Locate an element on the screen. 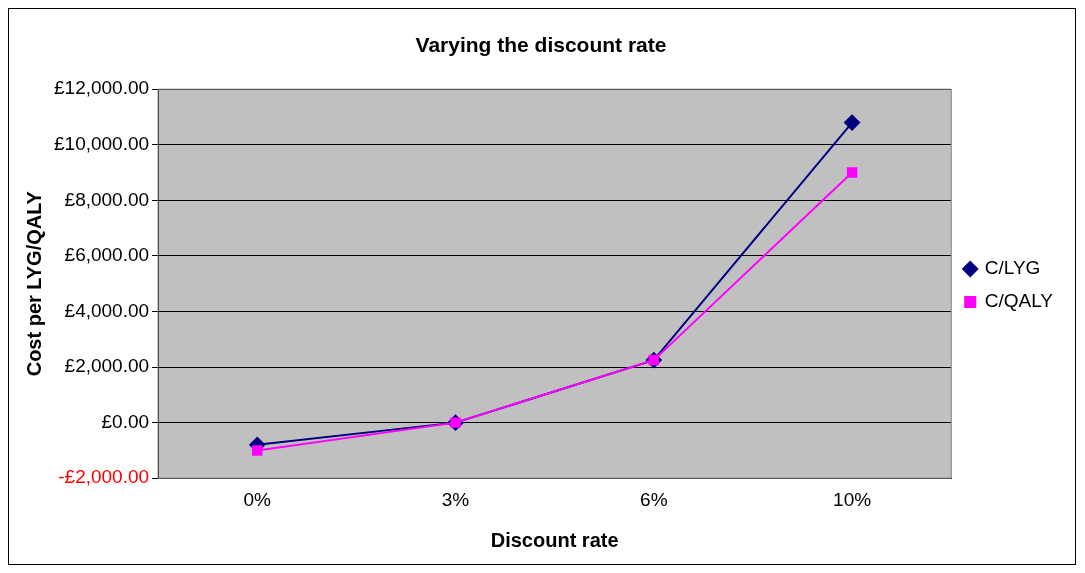 The width and height of the screenshot is (1085, 573). y-tick-label: £0.00 is located at coordinates (125, 421).